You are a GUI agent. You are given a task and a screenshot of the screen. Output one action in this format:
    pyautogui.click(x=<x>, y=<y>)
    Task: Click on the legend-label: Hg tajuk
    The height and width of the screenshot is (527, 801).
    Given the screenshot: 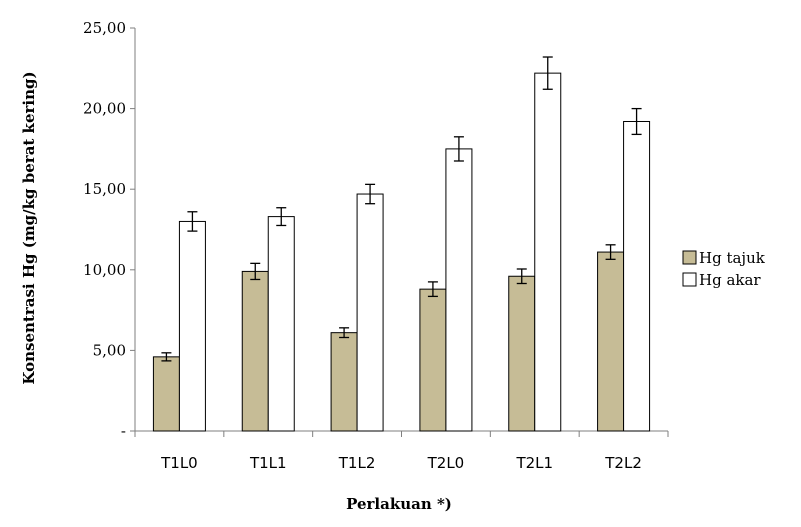 What is the action you would take?
    pyautogui.click(x=732, y=258)
    